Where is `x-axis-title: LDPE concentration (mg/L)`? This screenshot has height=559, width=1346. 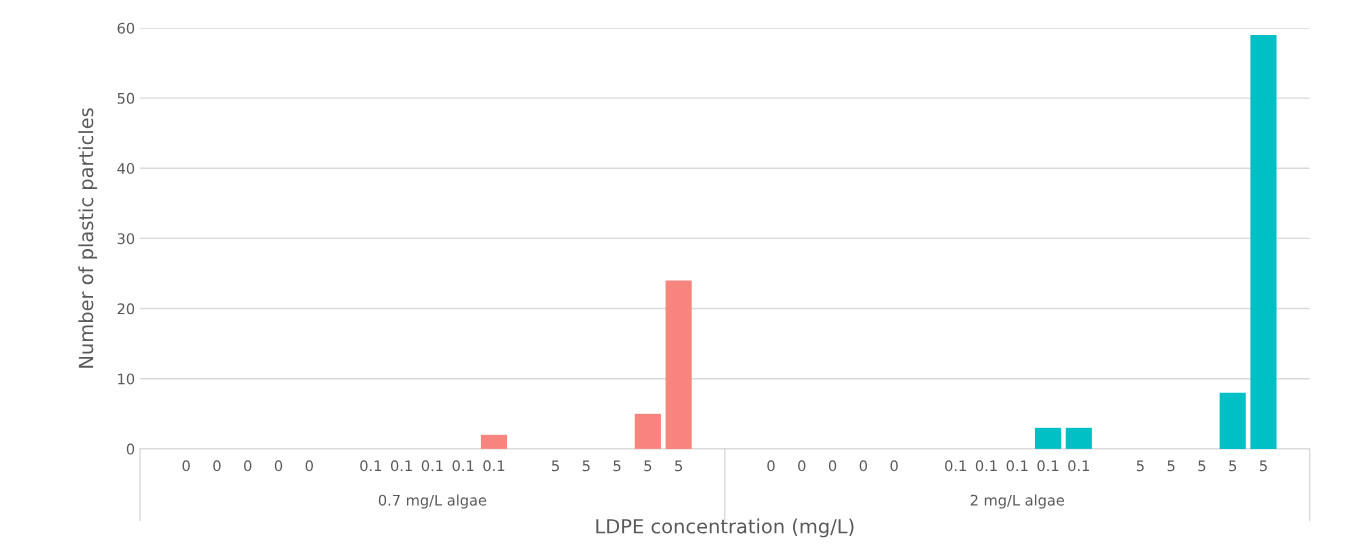 x-axis-title: LDPE concentration (mg/L) is located at coordinates (725, 528).